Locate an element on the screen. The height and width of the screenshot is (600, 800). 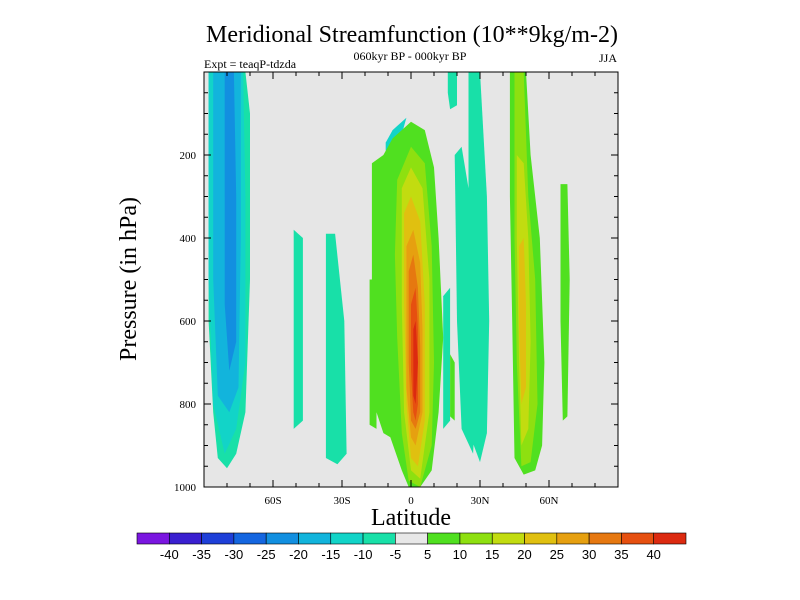
colorbar-label: 20 is located at coordinates (524, 554).